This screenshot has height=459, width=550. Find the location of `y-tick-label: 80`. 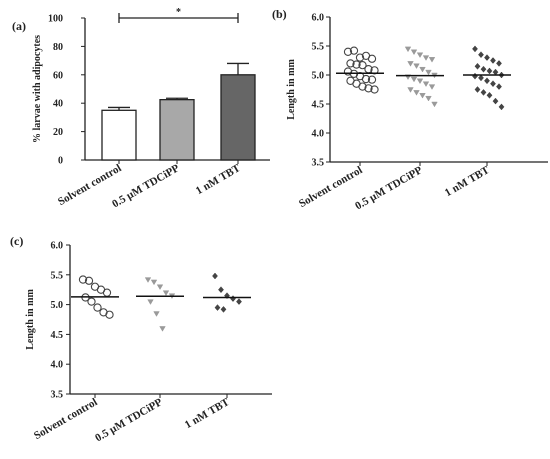

y-tick-label: 80 is located at coordinates (58, 47).